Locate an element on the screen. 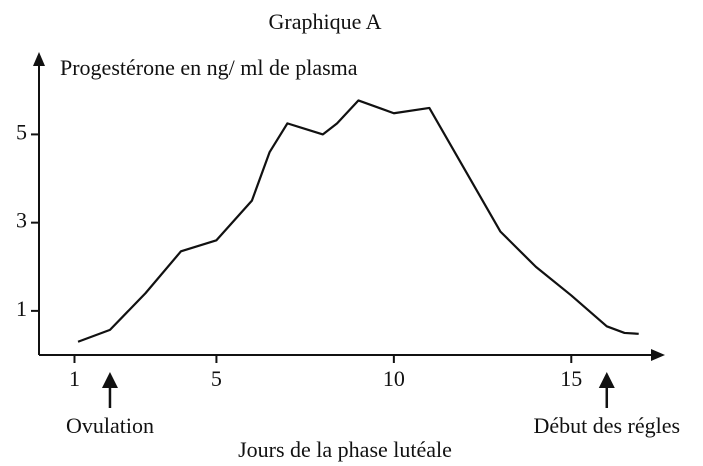 The height and width of the screenshot is (466, 703). y-tick-label: 5 is located at coordinates (21, 131).